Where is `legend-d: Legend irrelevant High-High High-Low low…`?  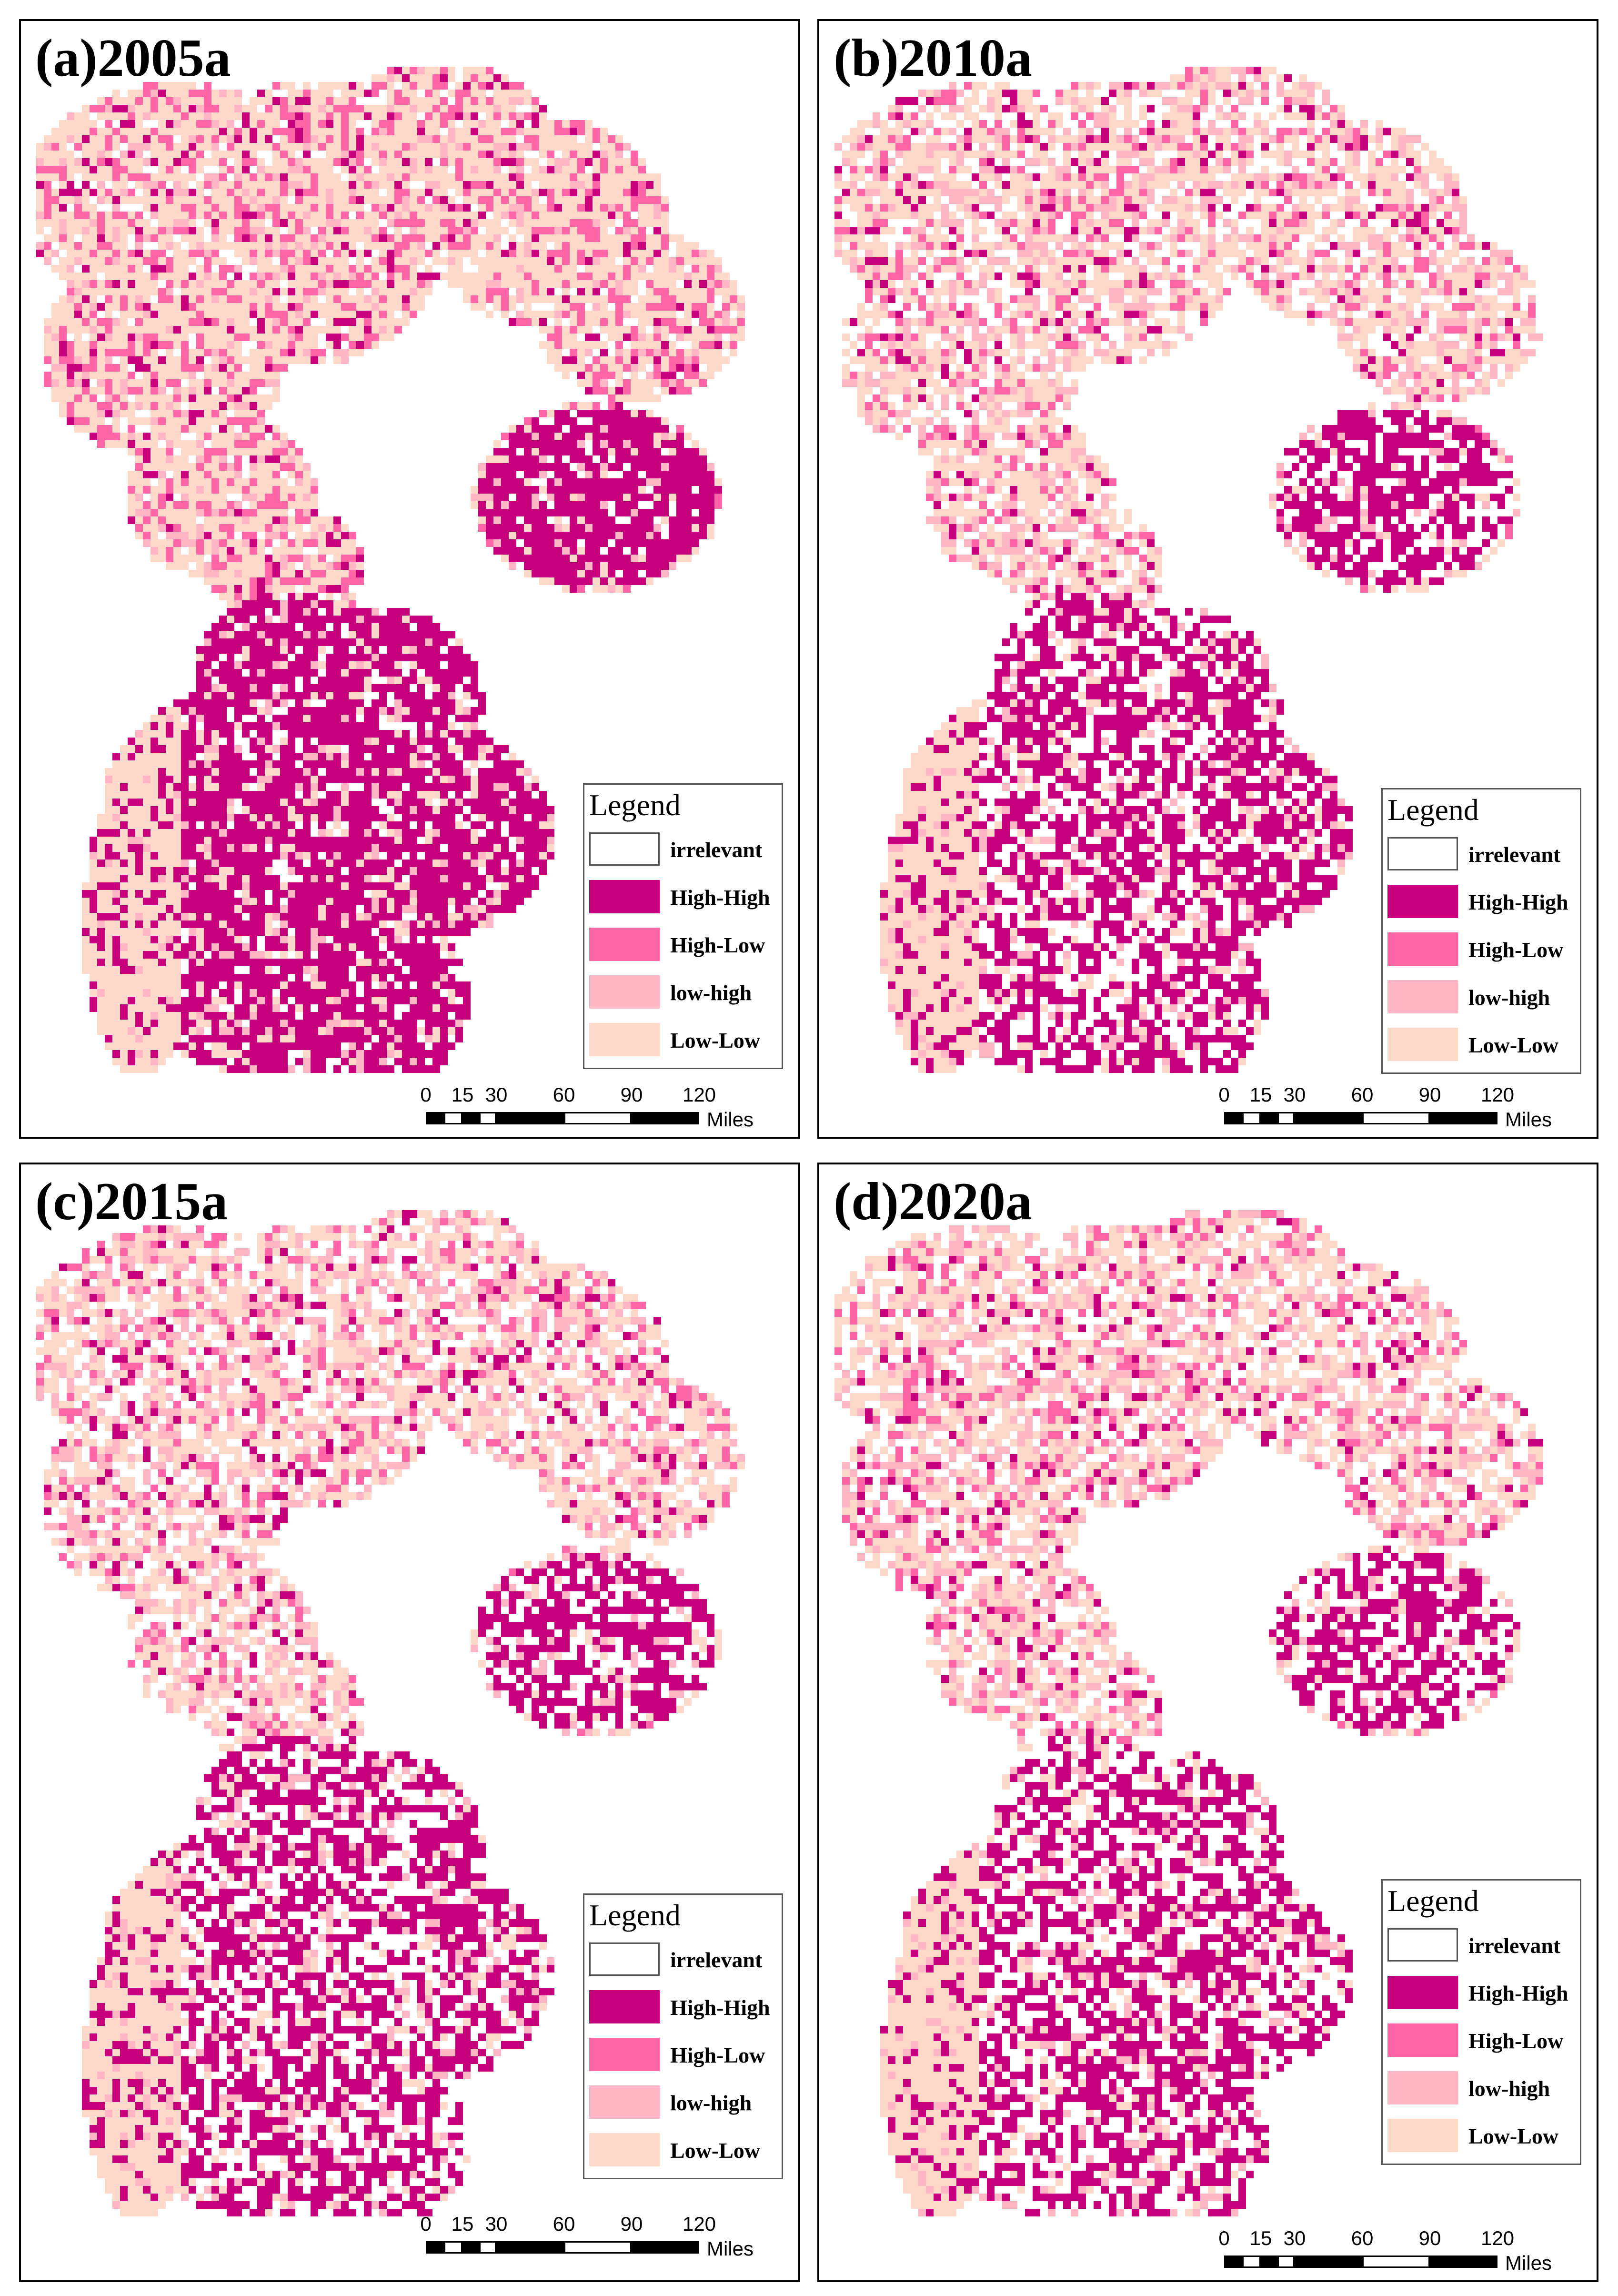
legend-d: Legend irrelevant High-High High-Low low… is located at coordinates (1481, 2022).